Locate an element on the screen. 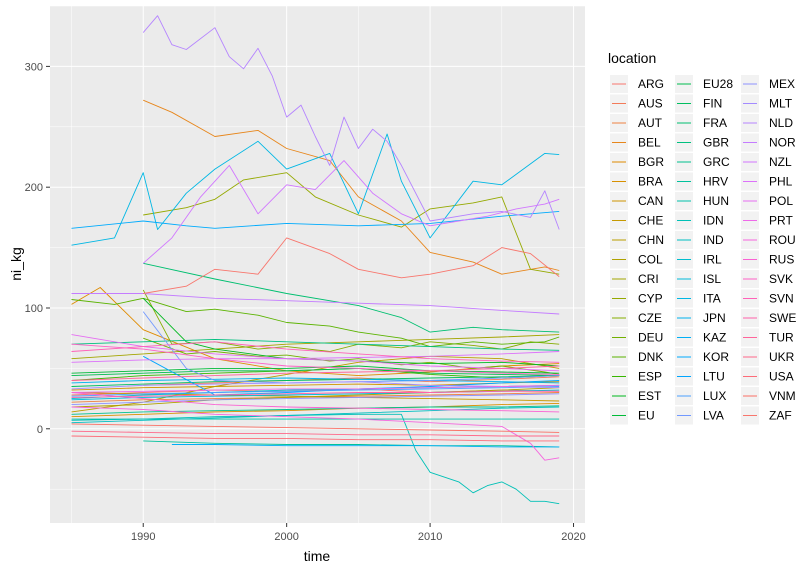  series-line-dnk is located at coordinates (315, 322).